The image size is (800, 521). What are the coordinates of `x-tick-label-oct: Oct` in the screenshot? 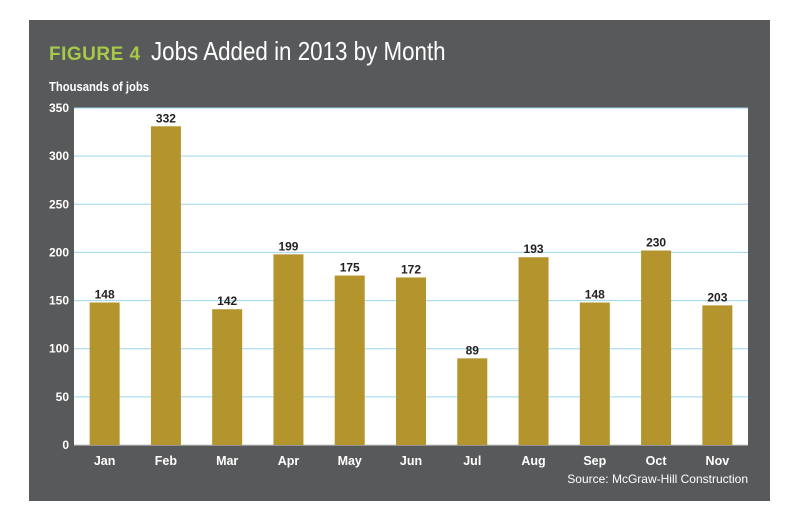 It's located at (657, 461).